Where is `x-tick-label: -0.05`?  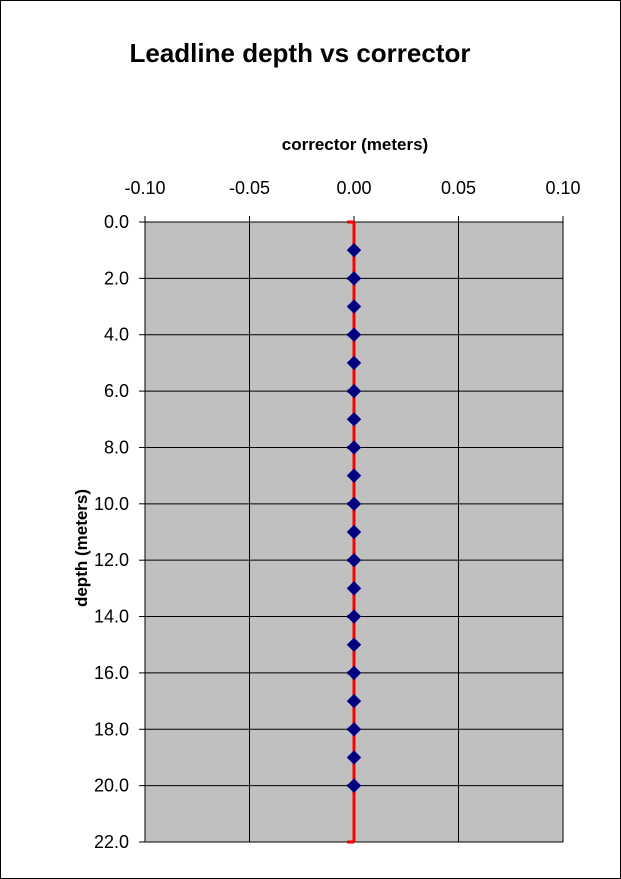
x-tick-label: -0.05 is located at coordinates (249, 188).